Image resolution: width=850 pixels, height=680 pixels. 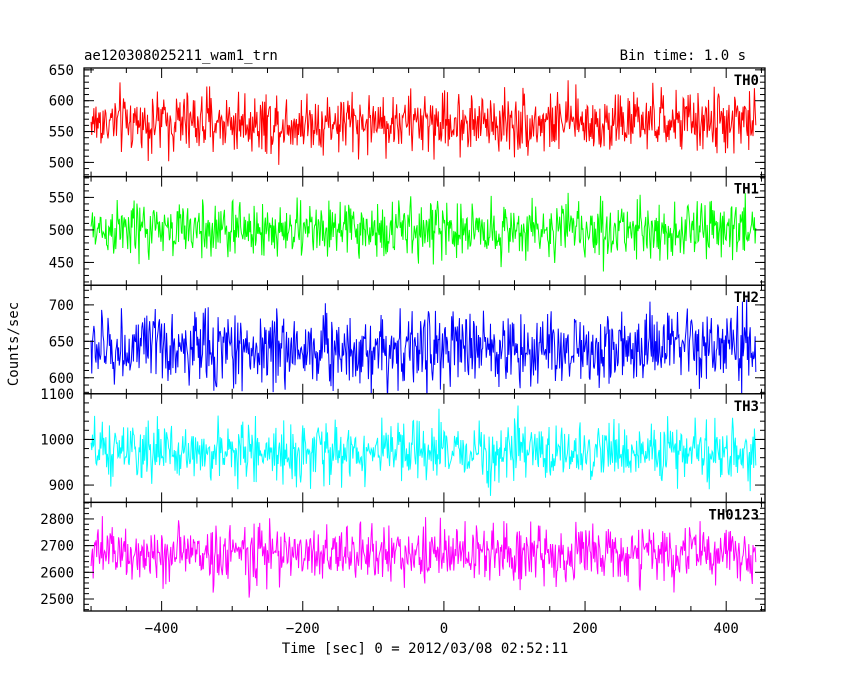 What do you see at coordinates (57, 547) in the screenshot?
I see `y-tick-label: 2700` at bounding box center [57, 547].